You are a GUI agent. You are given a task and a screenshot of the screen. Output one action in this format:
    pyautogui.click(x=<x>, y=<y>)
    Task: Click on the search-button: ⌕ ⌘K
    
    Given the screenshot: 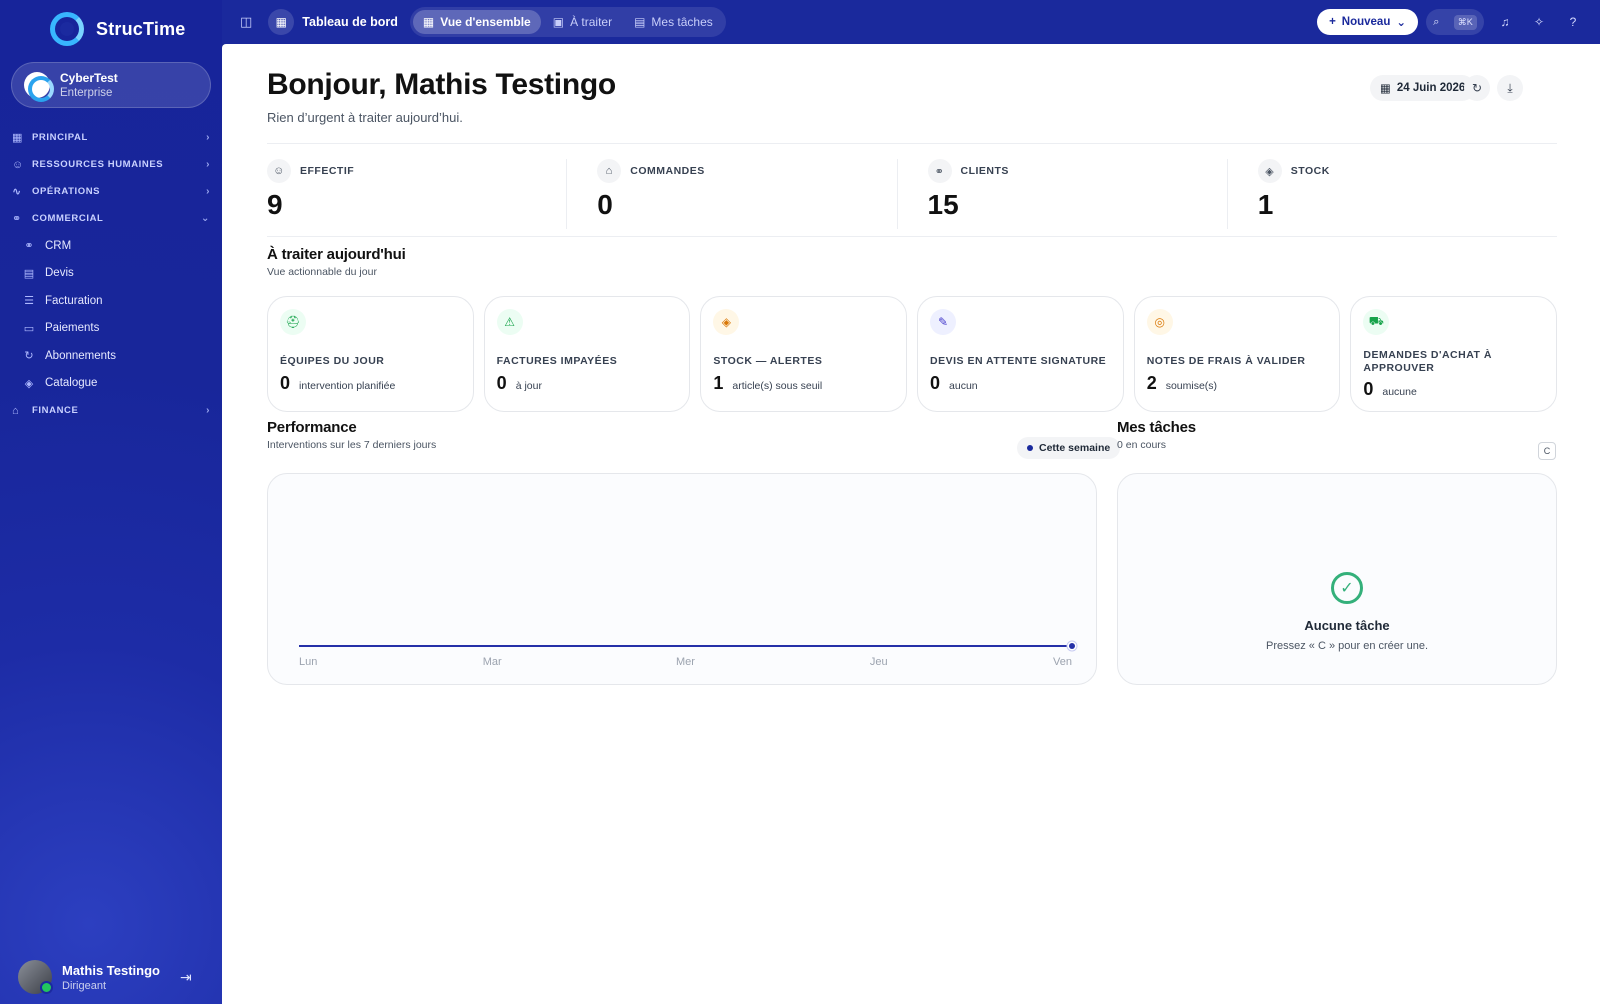 What is the action you would take?
    pyautogui.click(x=1455, y=22)
    